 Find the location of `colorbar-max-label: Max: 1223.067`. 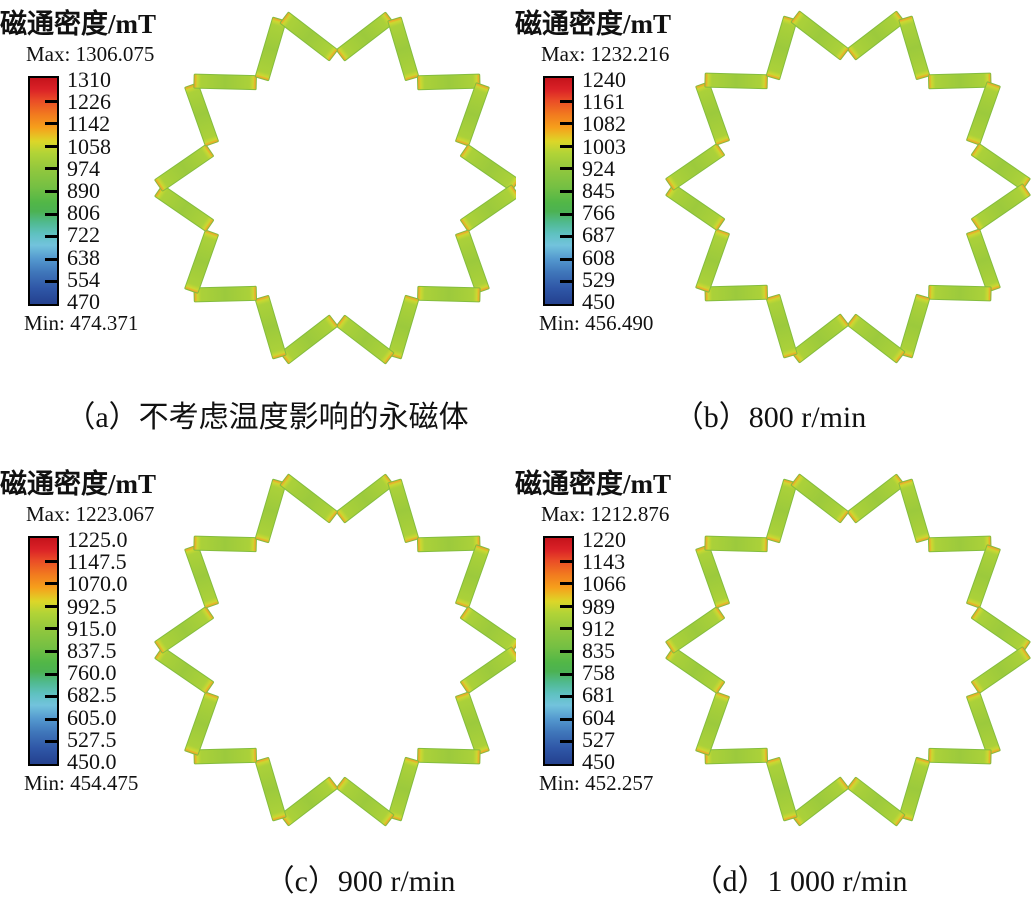

colorbar-max-label: Max: 1223.067 is located at coordinates (90, 514).